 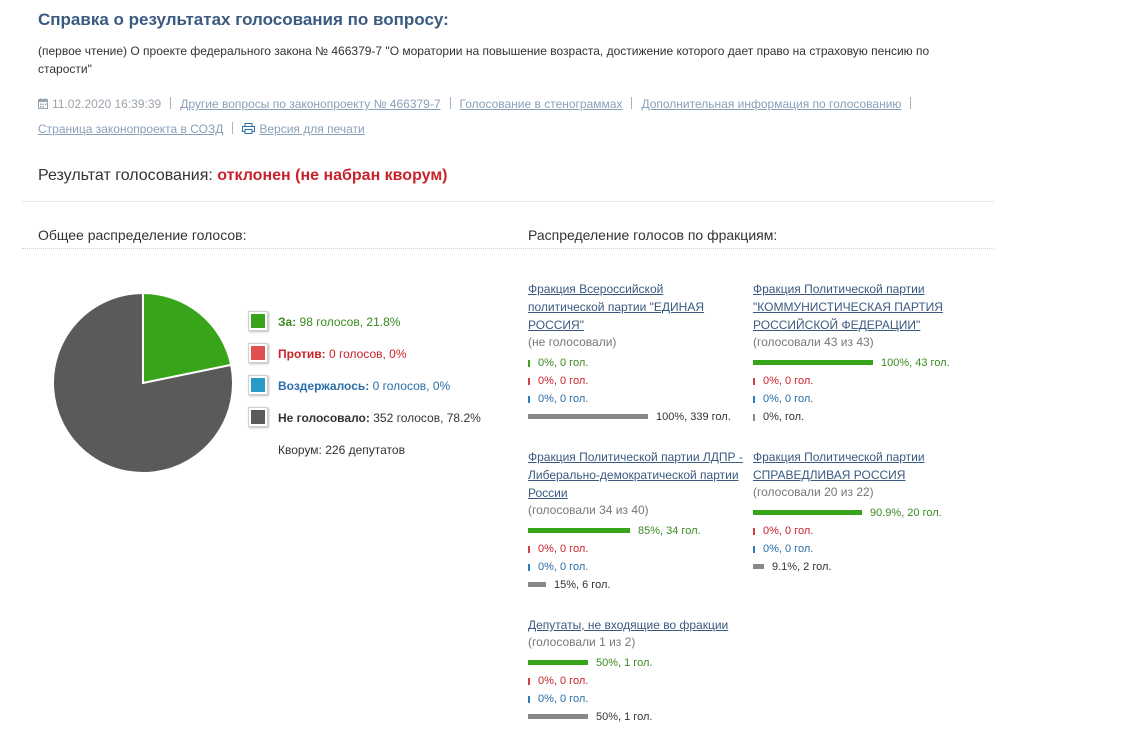 What do you see at coordinates (588, 510) in the screenshot?
I see `faction-voted-count: (голосовали 34 из 40)` at bounding box center [588, 510].